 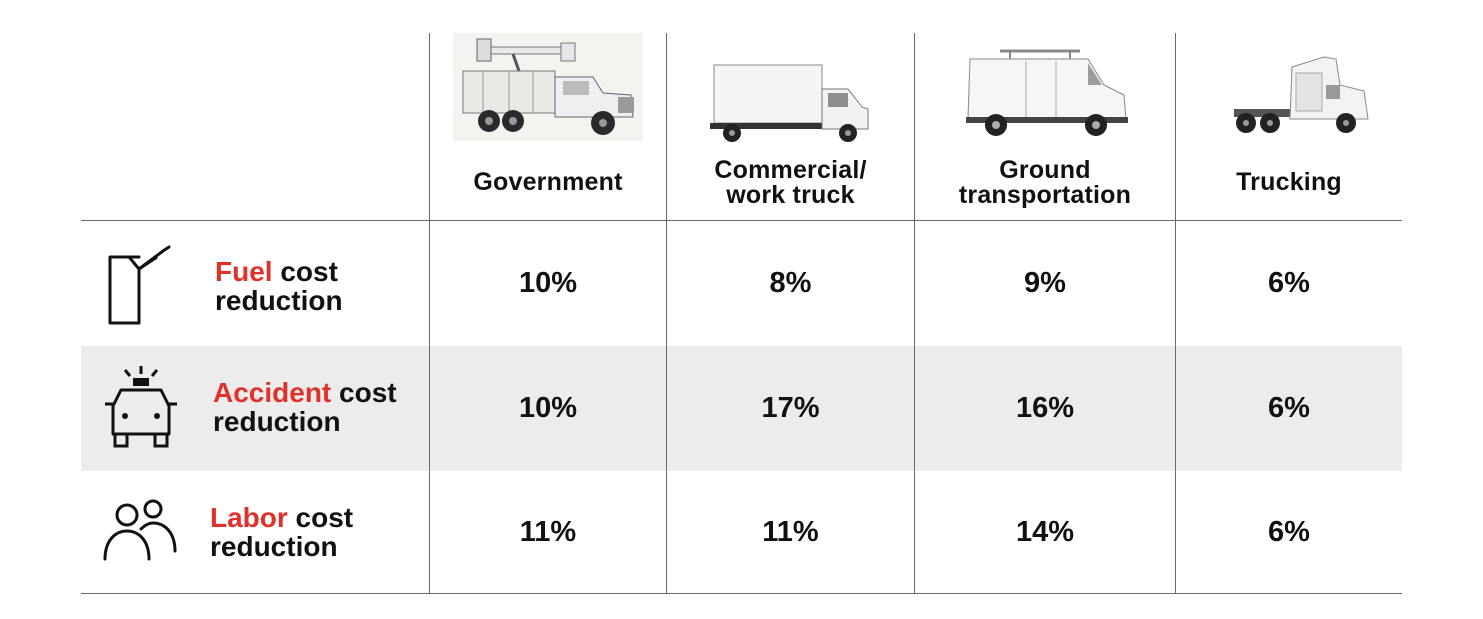 I want to click on row-label-highlight: Labor, so click(x=249, y=517).